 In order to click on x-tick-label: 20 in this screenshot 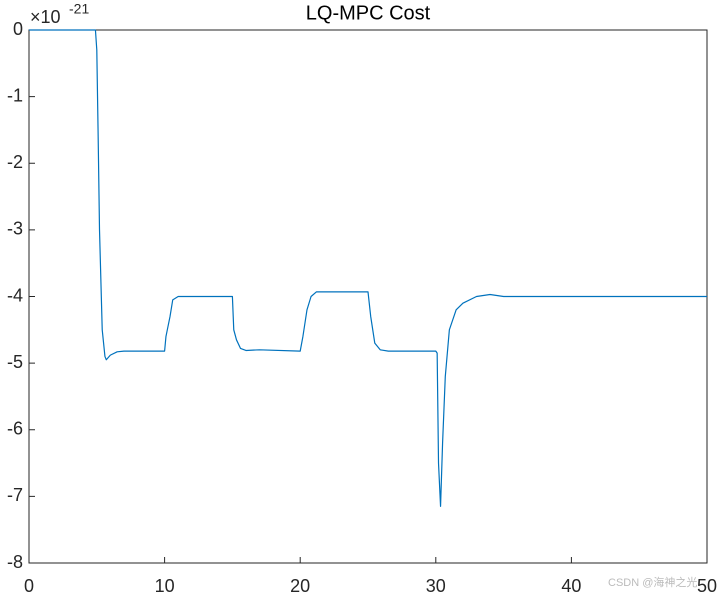, I will do `click(300, 586)`.